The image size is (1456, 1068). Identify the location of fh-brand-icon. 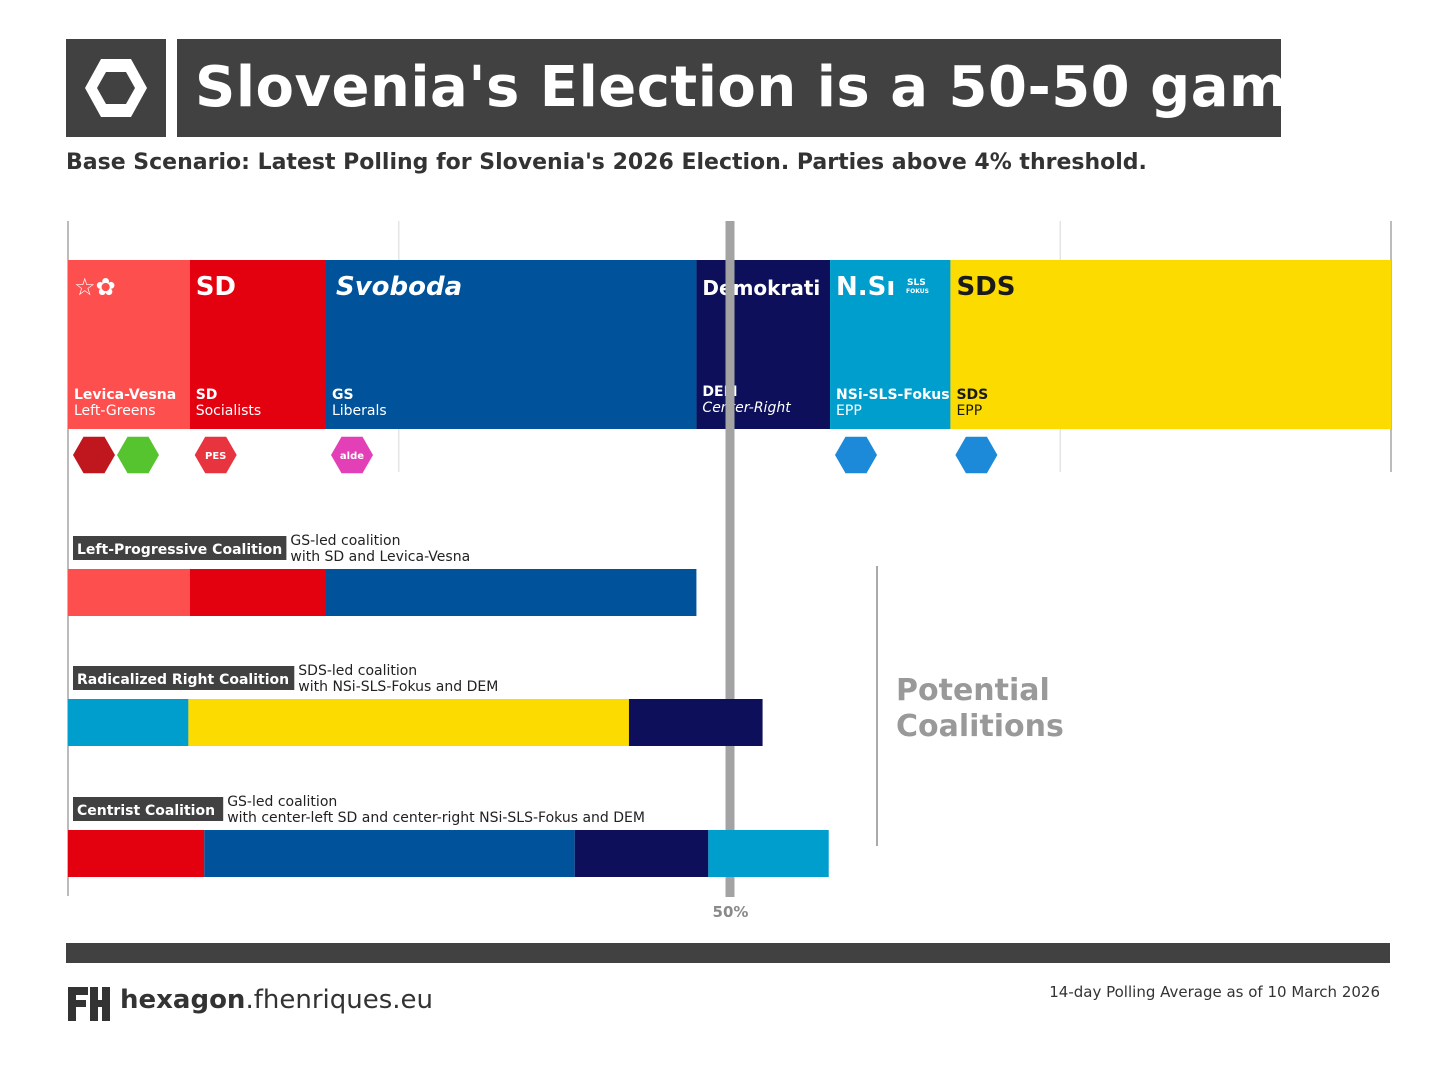
(89, 1004).